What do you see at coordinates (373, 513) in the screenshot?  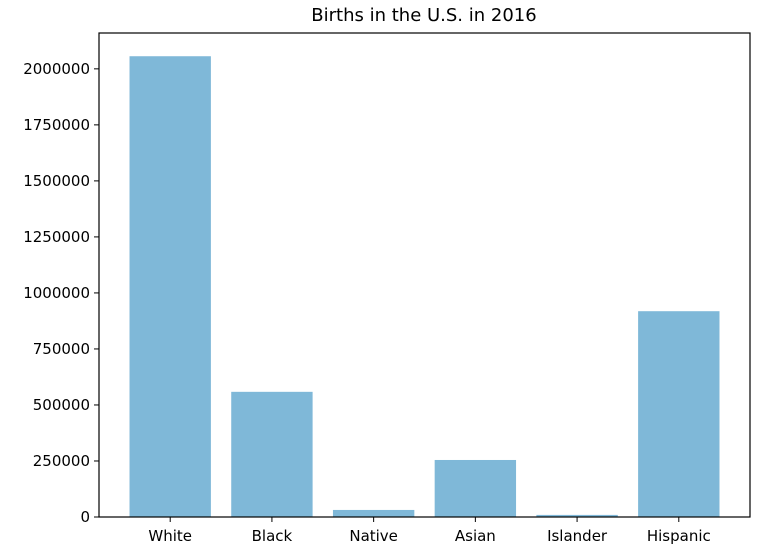 I see `bar-native` at bounding box center [373, 513].